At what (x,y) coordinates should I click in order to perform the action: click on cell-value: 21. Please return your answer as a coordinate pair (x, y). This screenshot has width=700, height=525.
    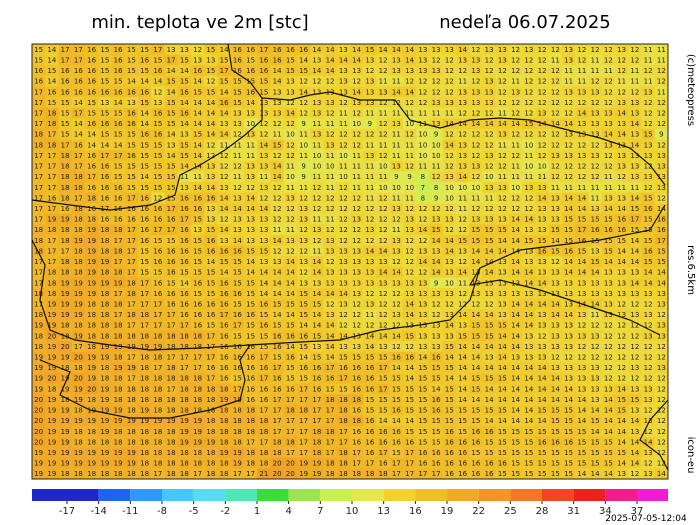
    Looking at the image, I should click on (263, 474).